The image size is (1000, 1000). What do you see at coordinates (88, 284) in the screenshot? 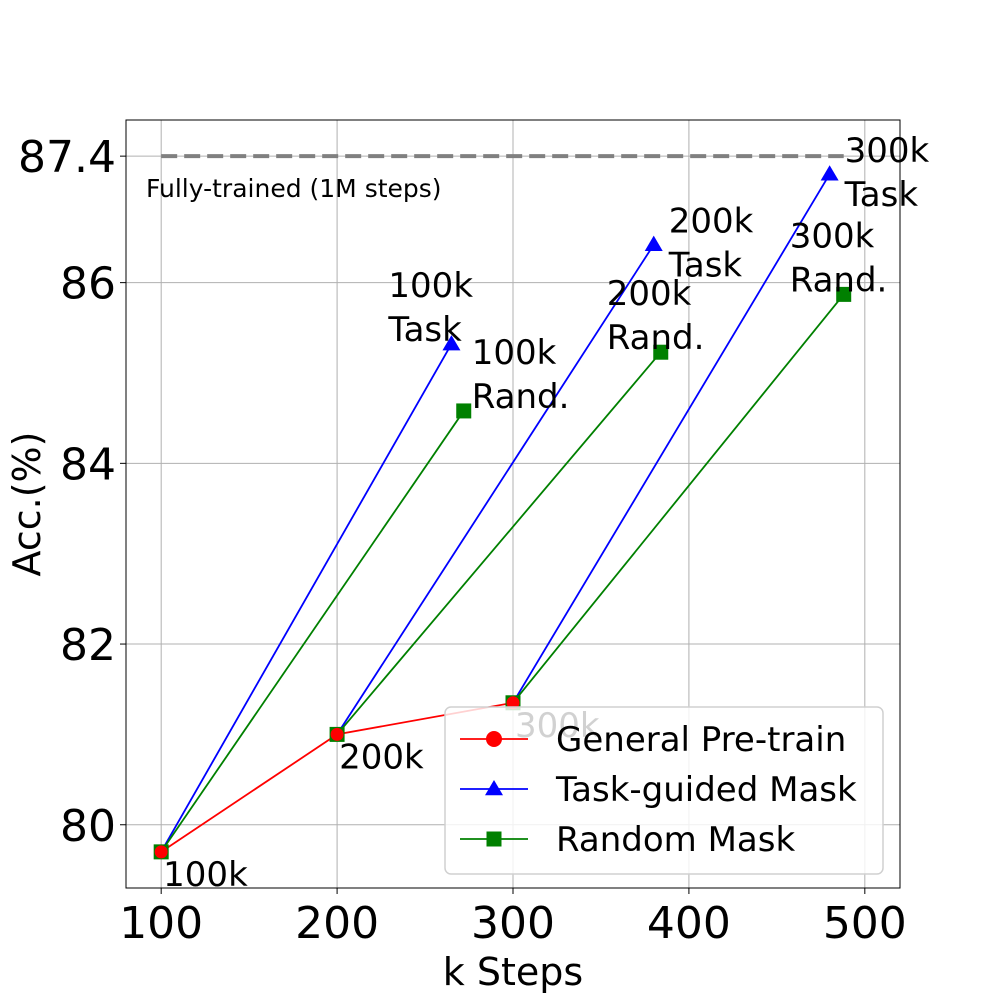
I see `y-tick-label: 86` at bounding box center [88, 284].